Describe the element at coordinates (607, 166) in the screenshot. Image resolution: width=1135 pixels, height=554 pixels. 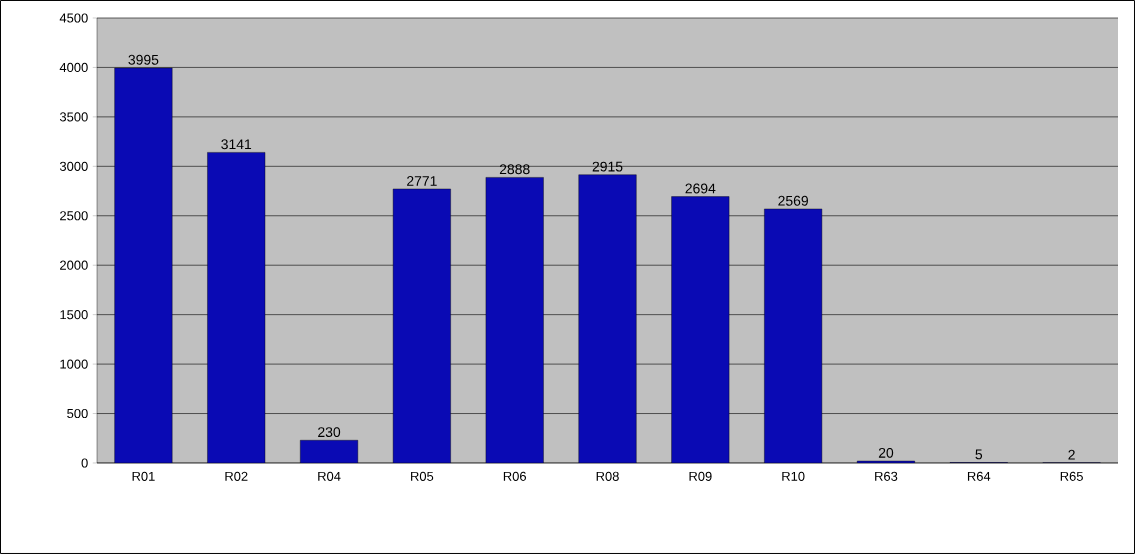
I see `data-label: 2915` at that location.